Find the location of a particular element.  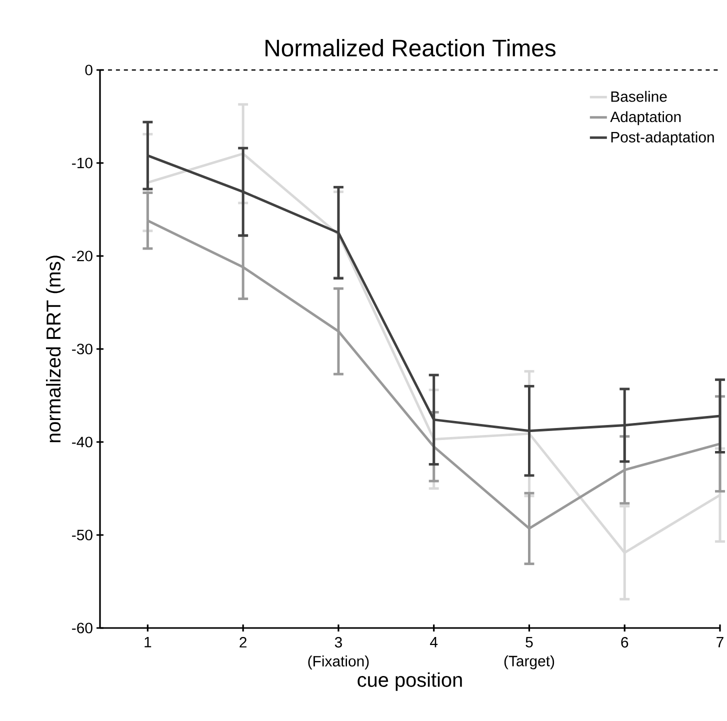

x-axis-title: cue position is located at coordinates (410, 681).